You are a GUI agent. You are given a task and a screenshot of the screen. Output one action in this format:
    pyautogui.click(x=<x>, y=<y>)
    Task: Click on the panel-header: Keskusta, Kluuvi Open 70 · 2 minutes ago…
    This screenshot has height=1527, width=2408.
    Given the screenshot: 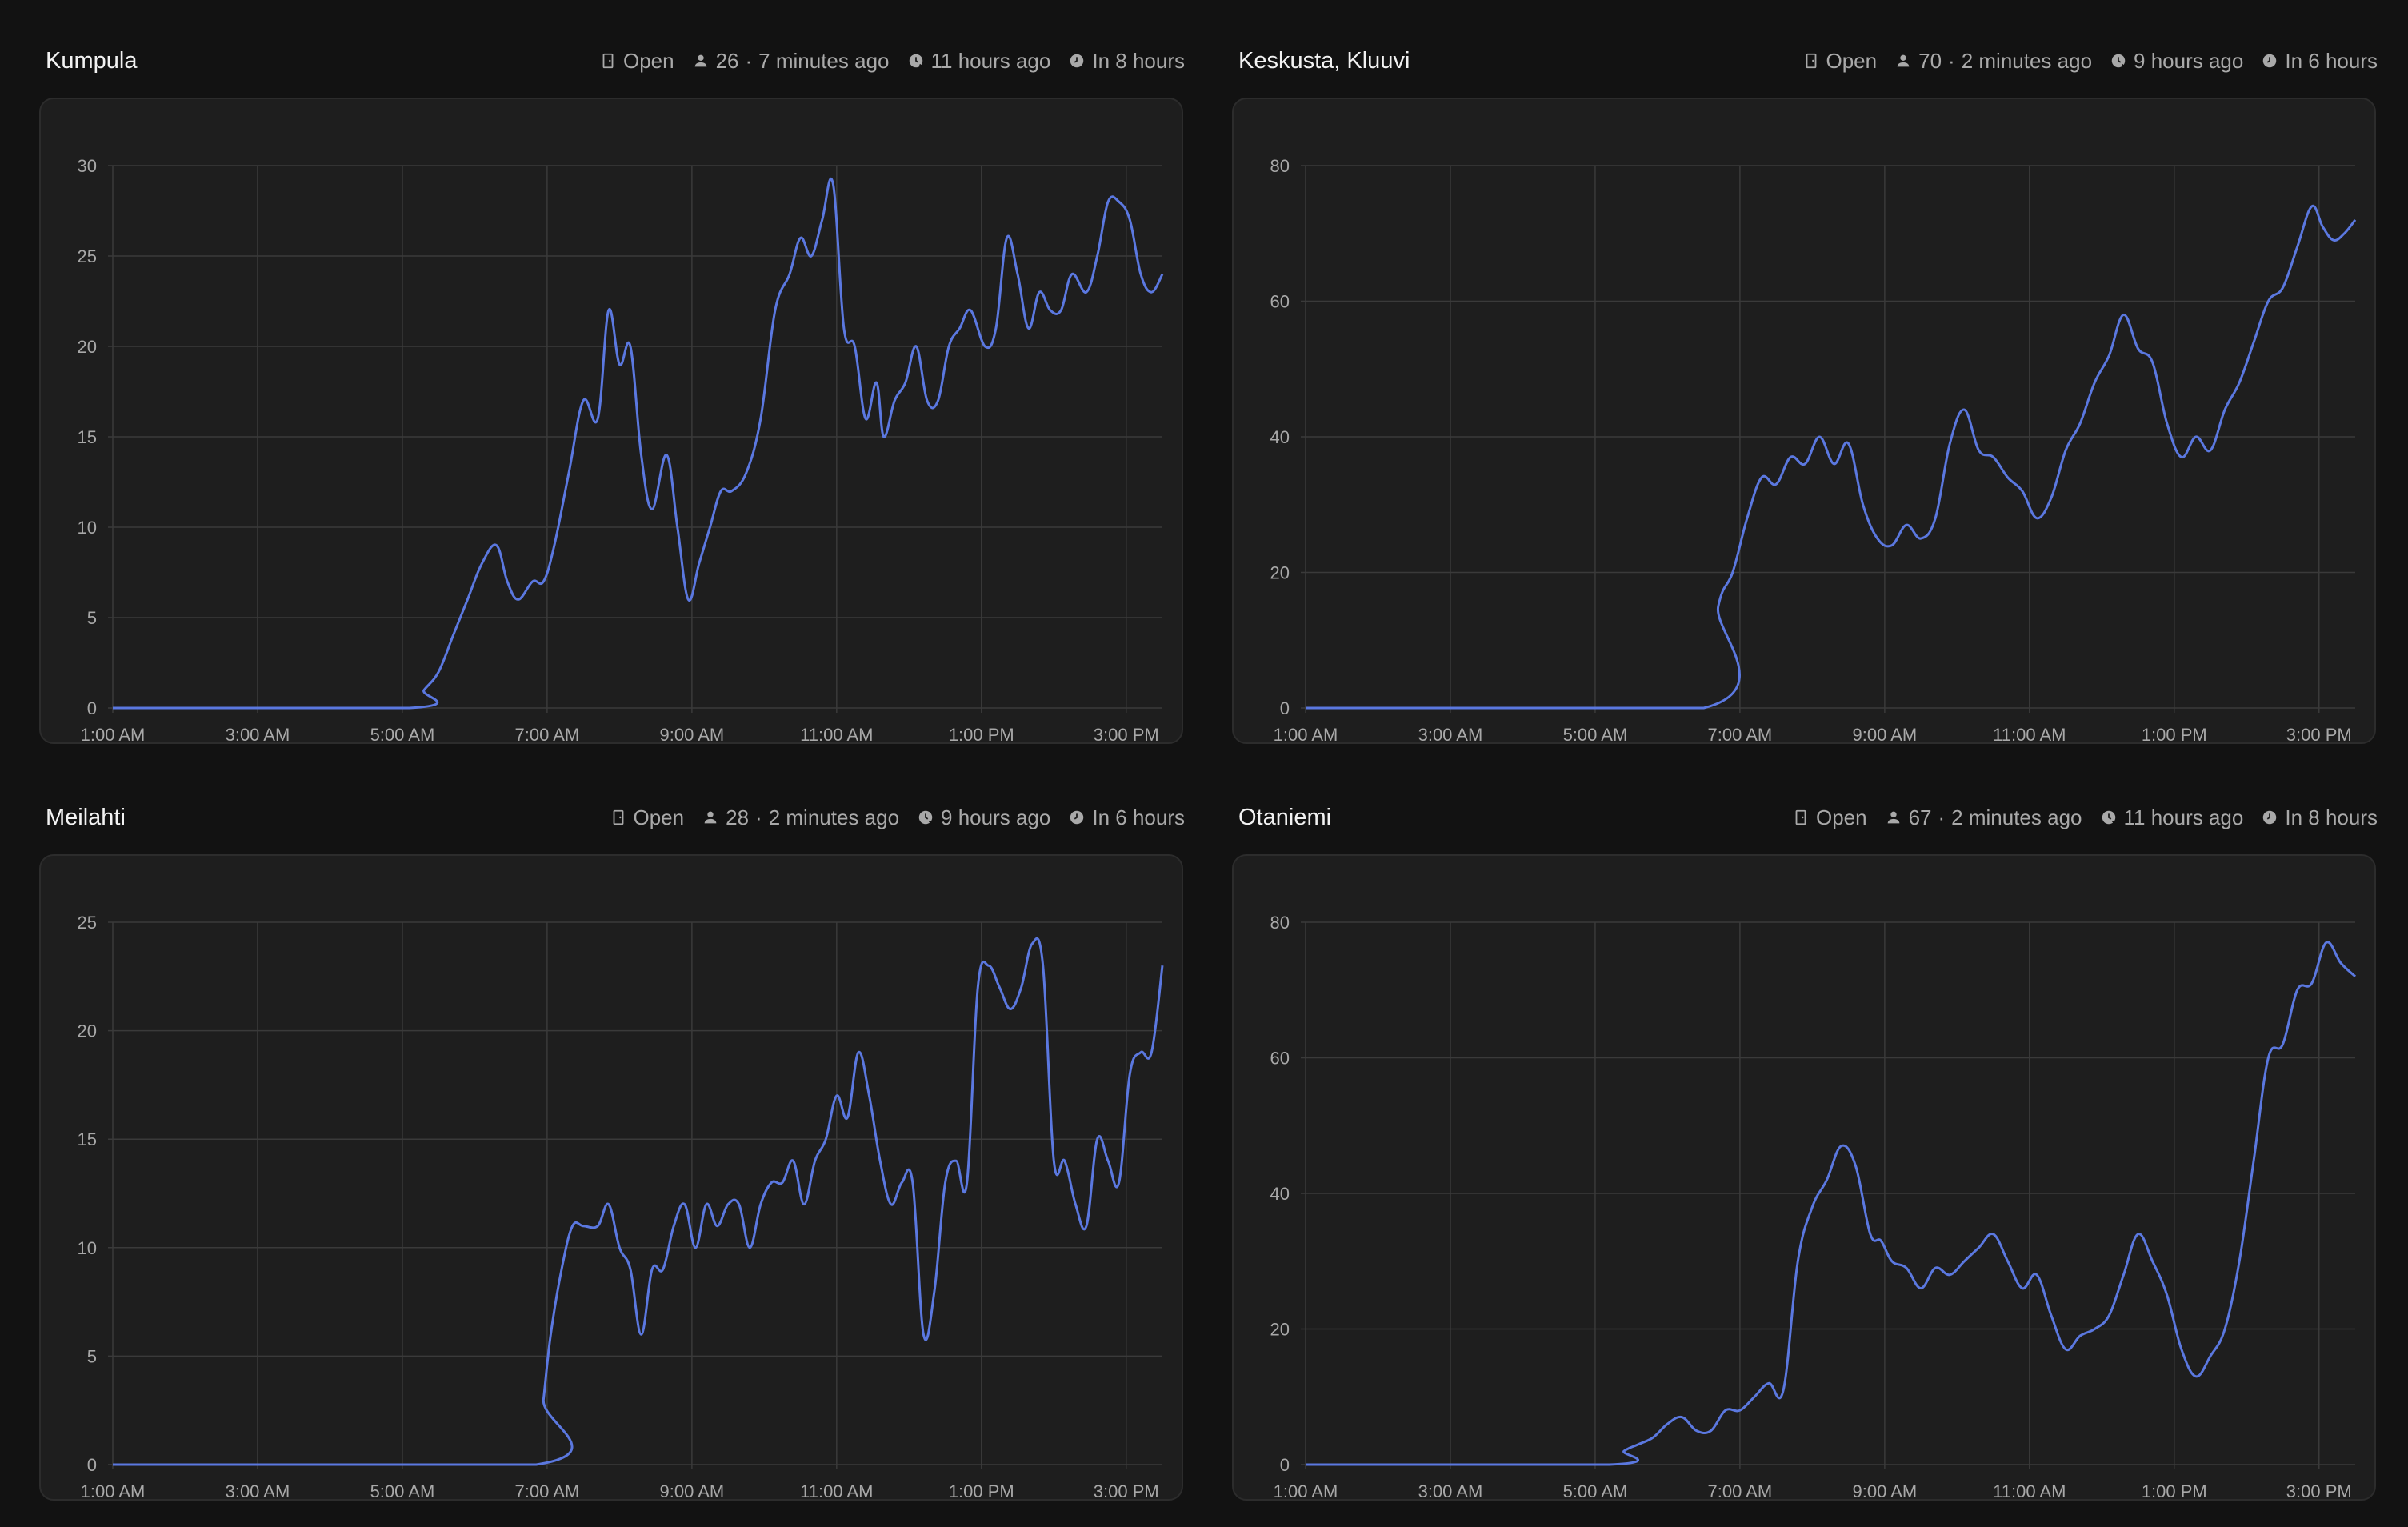 What is the action you would take?
    pyautogui.click(x=1808, y=61)
    